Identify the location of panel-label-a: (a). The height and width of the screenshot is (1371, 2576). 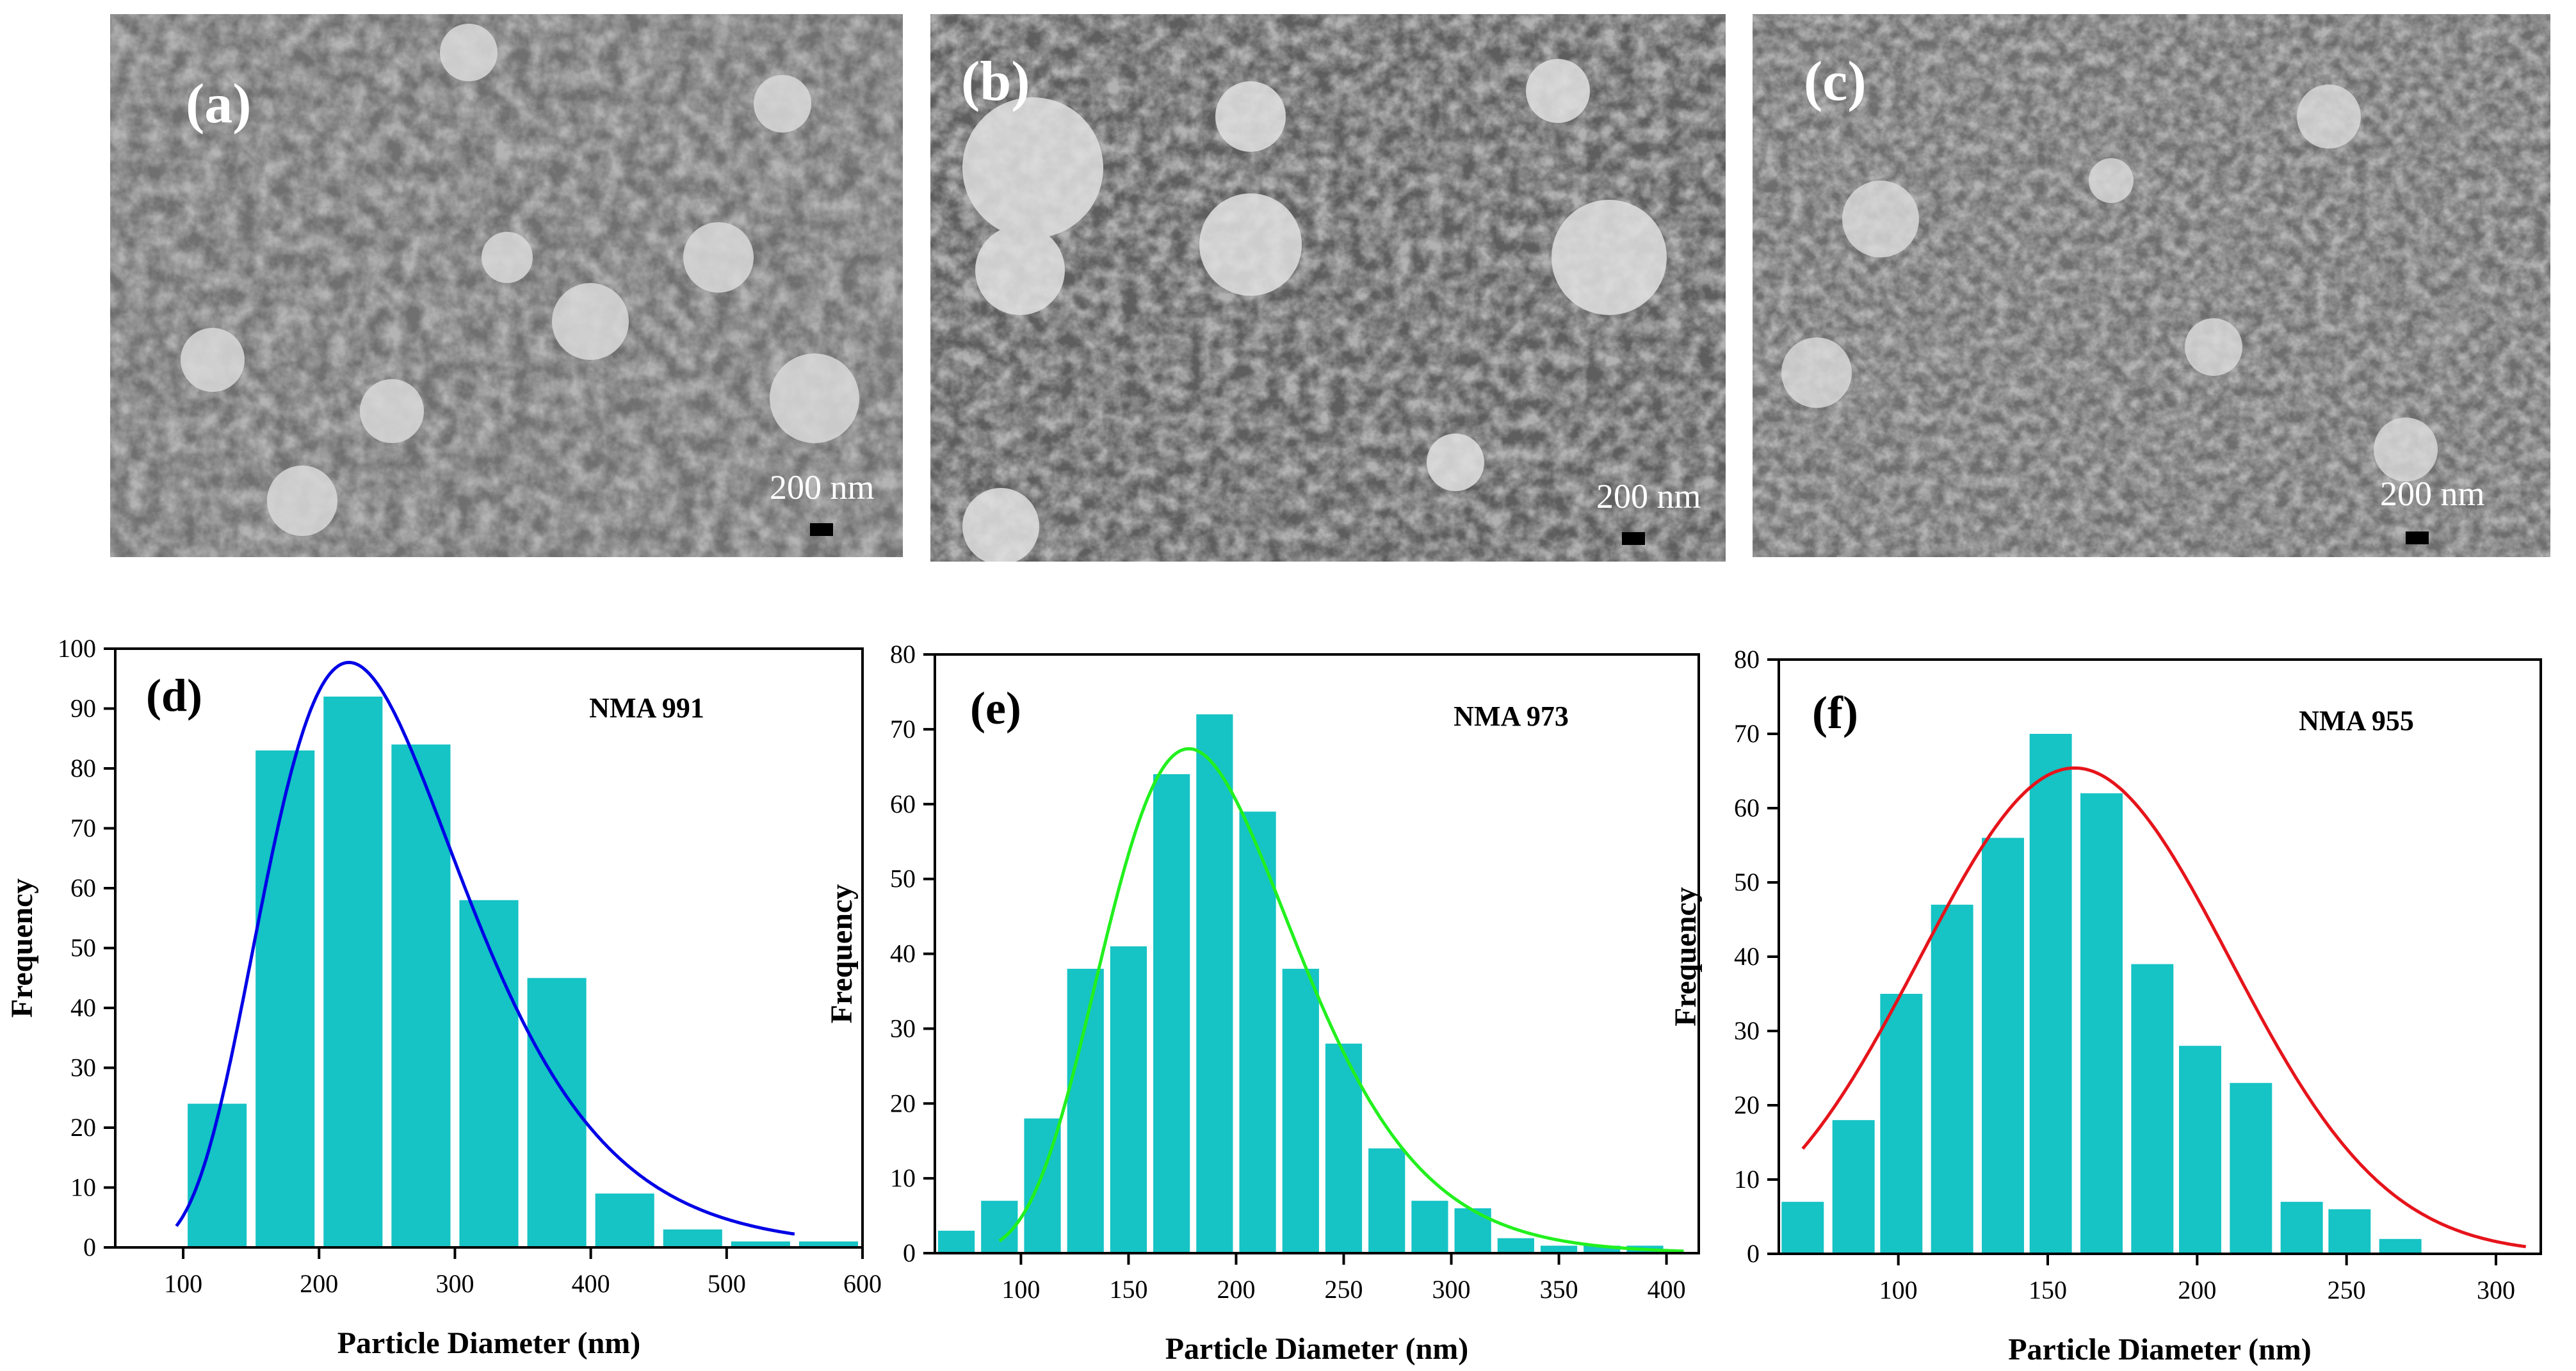
(219, 104).